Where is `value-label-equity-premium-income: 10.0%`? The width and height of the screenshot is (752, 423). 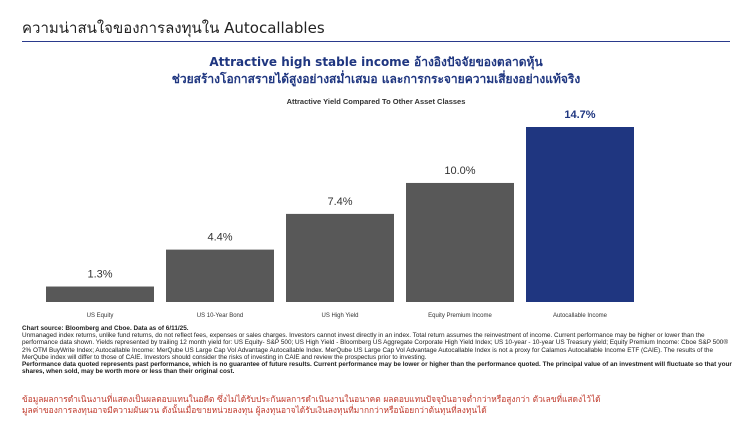 value-label-equity-premium-income: 10.0% is located at coordinates (459, 171).